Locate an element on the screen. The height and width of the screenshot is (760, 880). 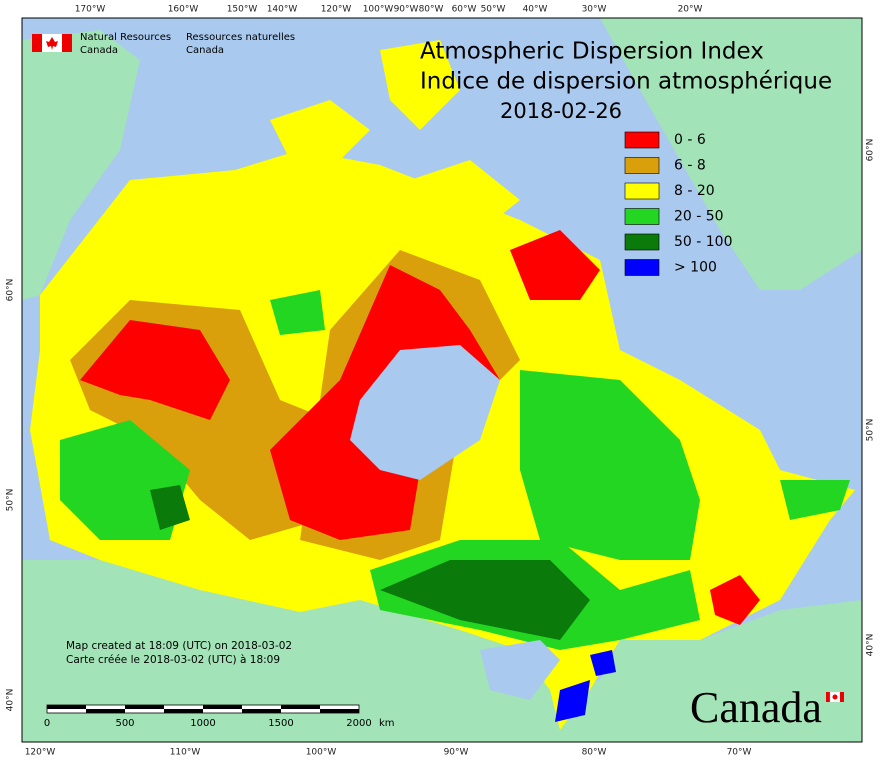
scale-label: 1500 is located at coordinates (280, 723).